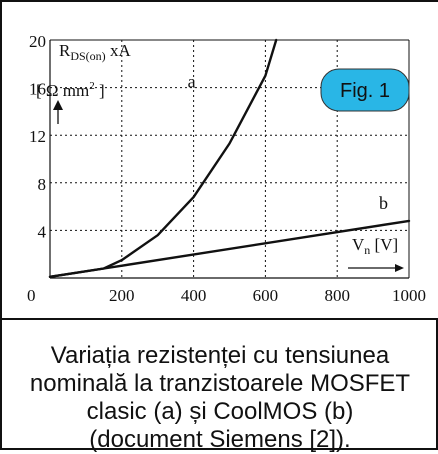  I want to click on x-axis-label: Vn [V], so click(375, 246).